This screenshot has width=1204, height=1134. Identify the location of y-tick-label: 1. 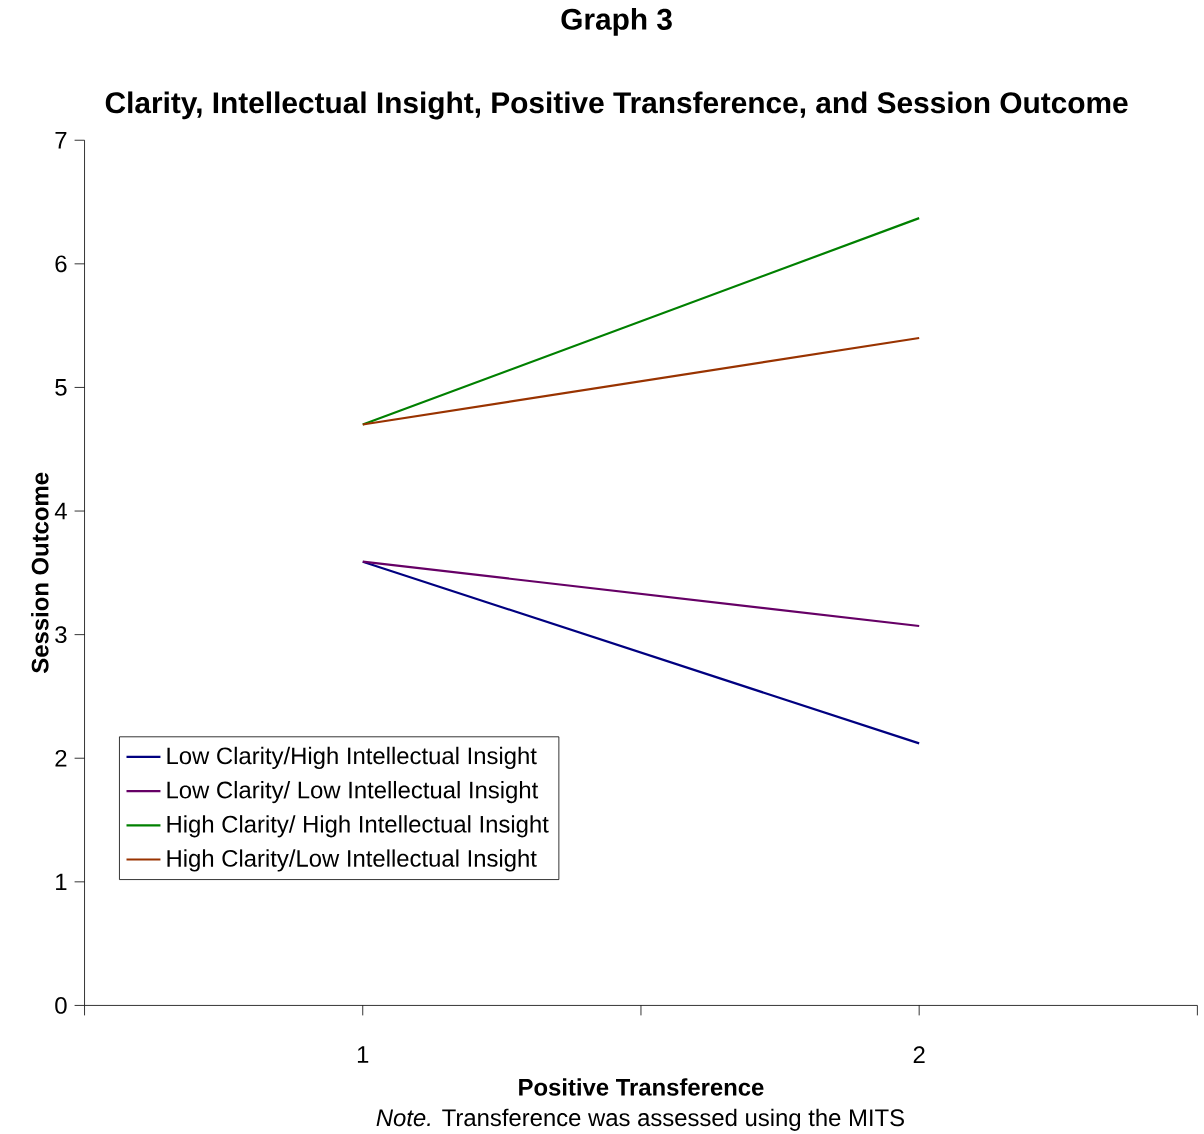
(61, 882).